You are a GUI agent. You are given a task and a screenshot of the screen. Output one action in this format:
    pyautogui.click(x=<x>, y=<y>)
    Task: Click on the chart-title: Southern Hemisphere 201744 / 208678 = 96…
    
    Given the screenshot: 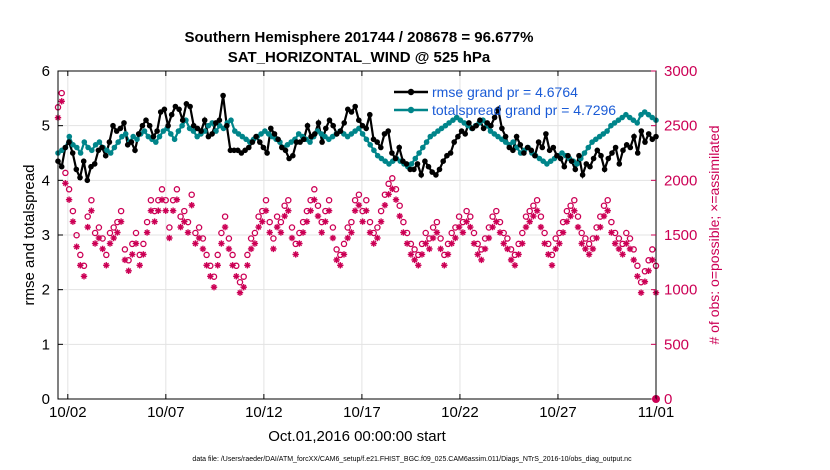 What is the action you would take?
    pyautogui.click(x=359, y=37)
    